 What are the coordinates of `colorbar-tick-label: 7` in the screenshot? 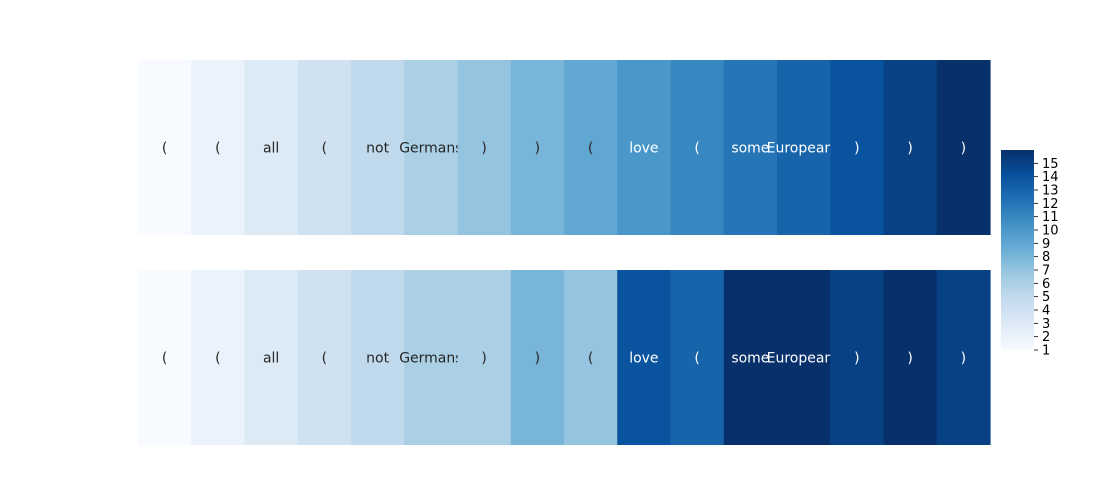 It's located at (1046, 271).